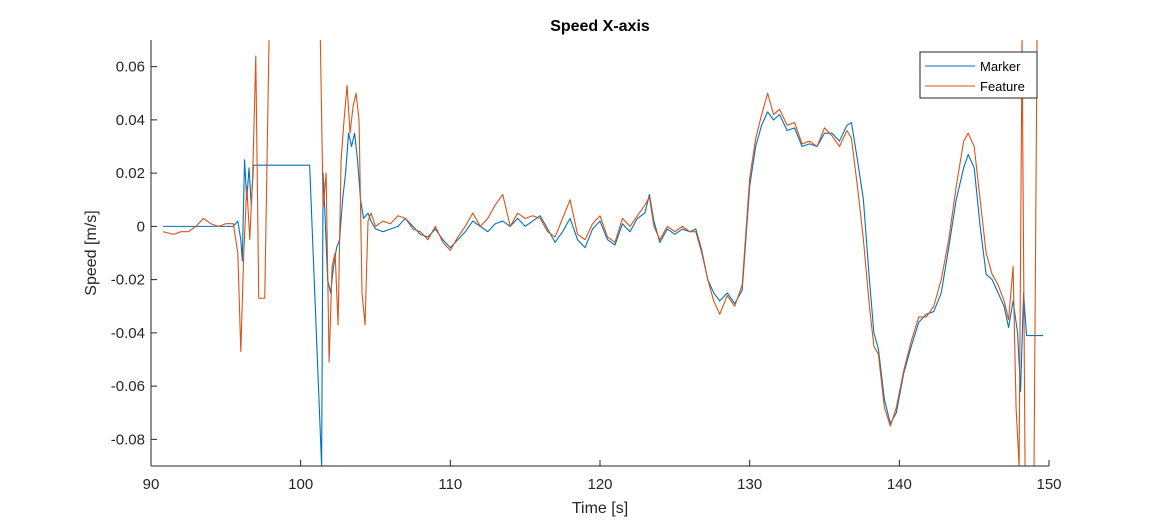 This screenshot has height=525, width=1159. What do you see at coordinates (1048, 484) in the screenshot?
I see `x-tick-label: 150` at bounding box center [1048, 484].